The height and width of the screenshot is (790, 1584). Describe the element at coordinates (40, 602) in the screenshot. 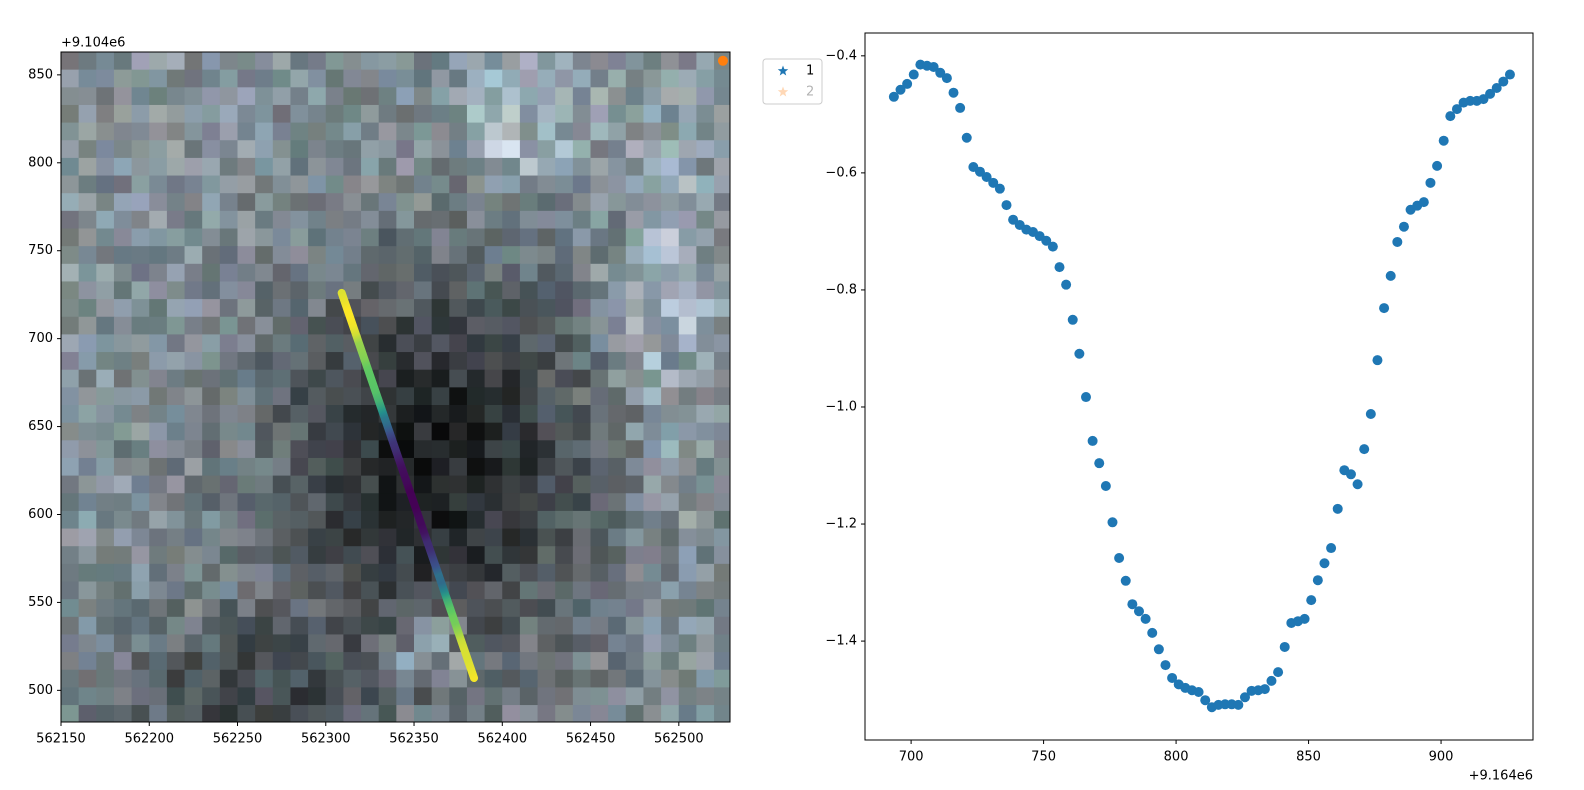

I see `y-tick-label: 550` at that location.